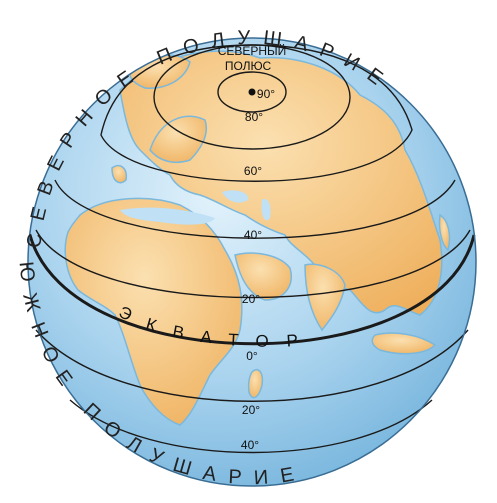  What do you see at coordinates (235, 196) in the screenshot?
I see `sea-black` at bounding box center [235, 196].